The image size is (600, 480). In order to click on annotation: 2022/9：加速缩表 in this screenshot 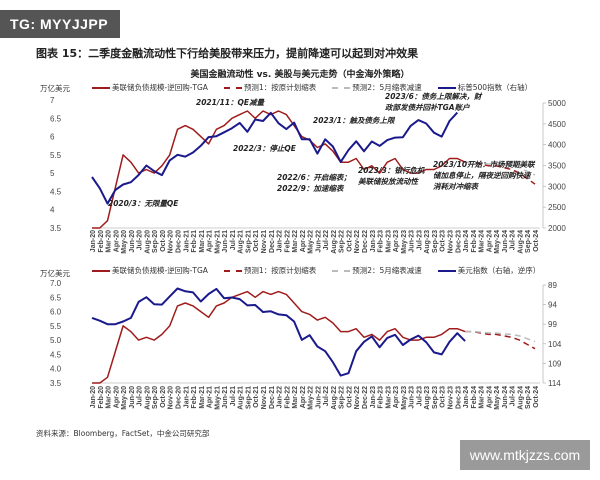, I will do `click(310, 188)`.